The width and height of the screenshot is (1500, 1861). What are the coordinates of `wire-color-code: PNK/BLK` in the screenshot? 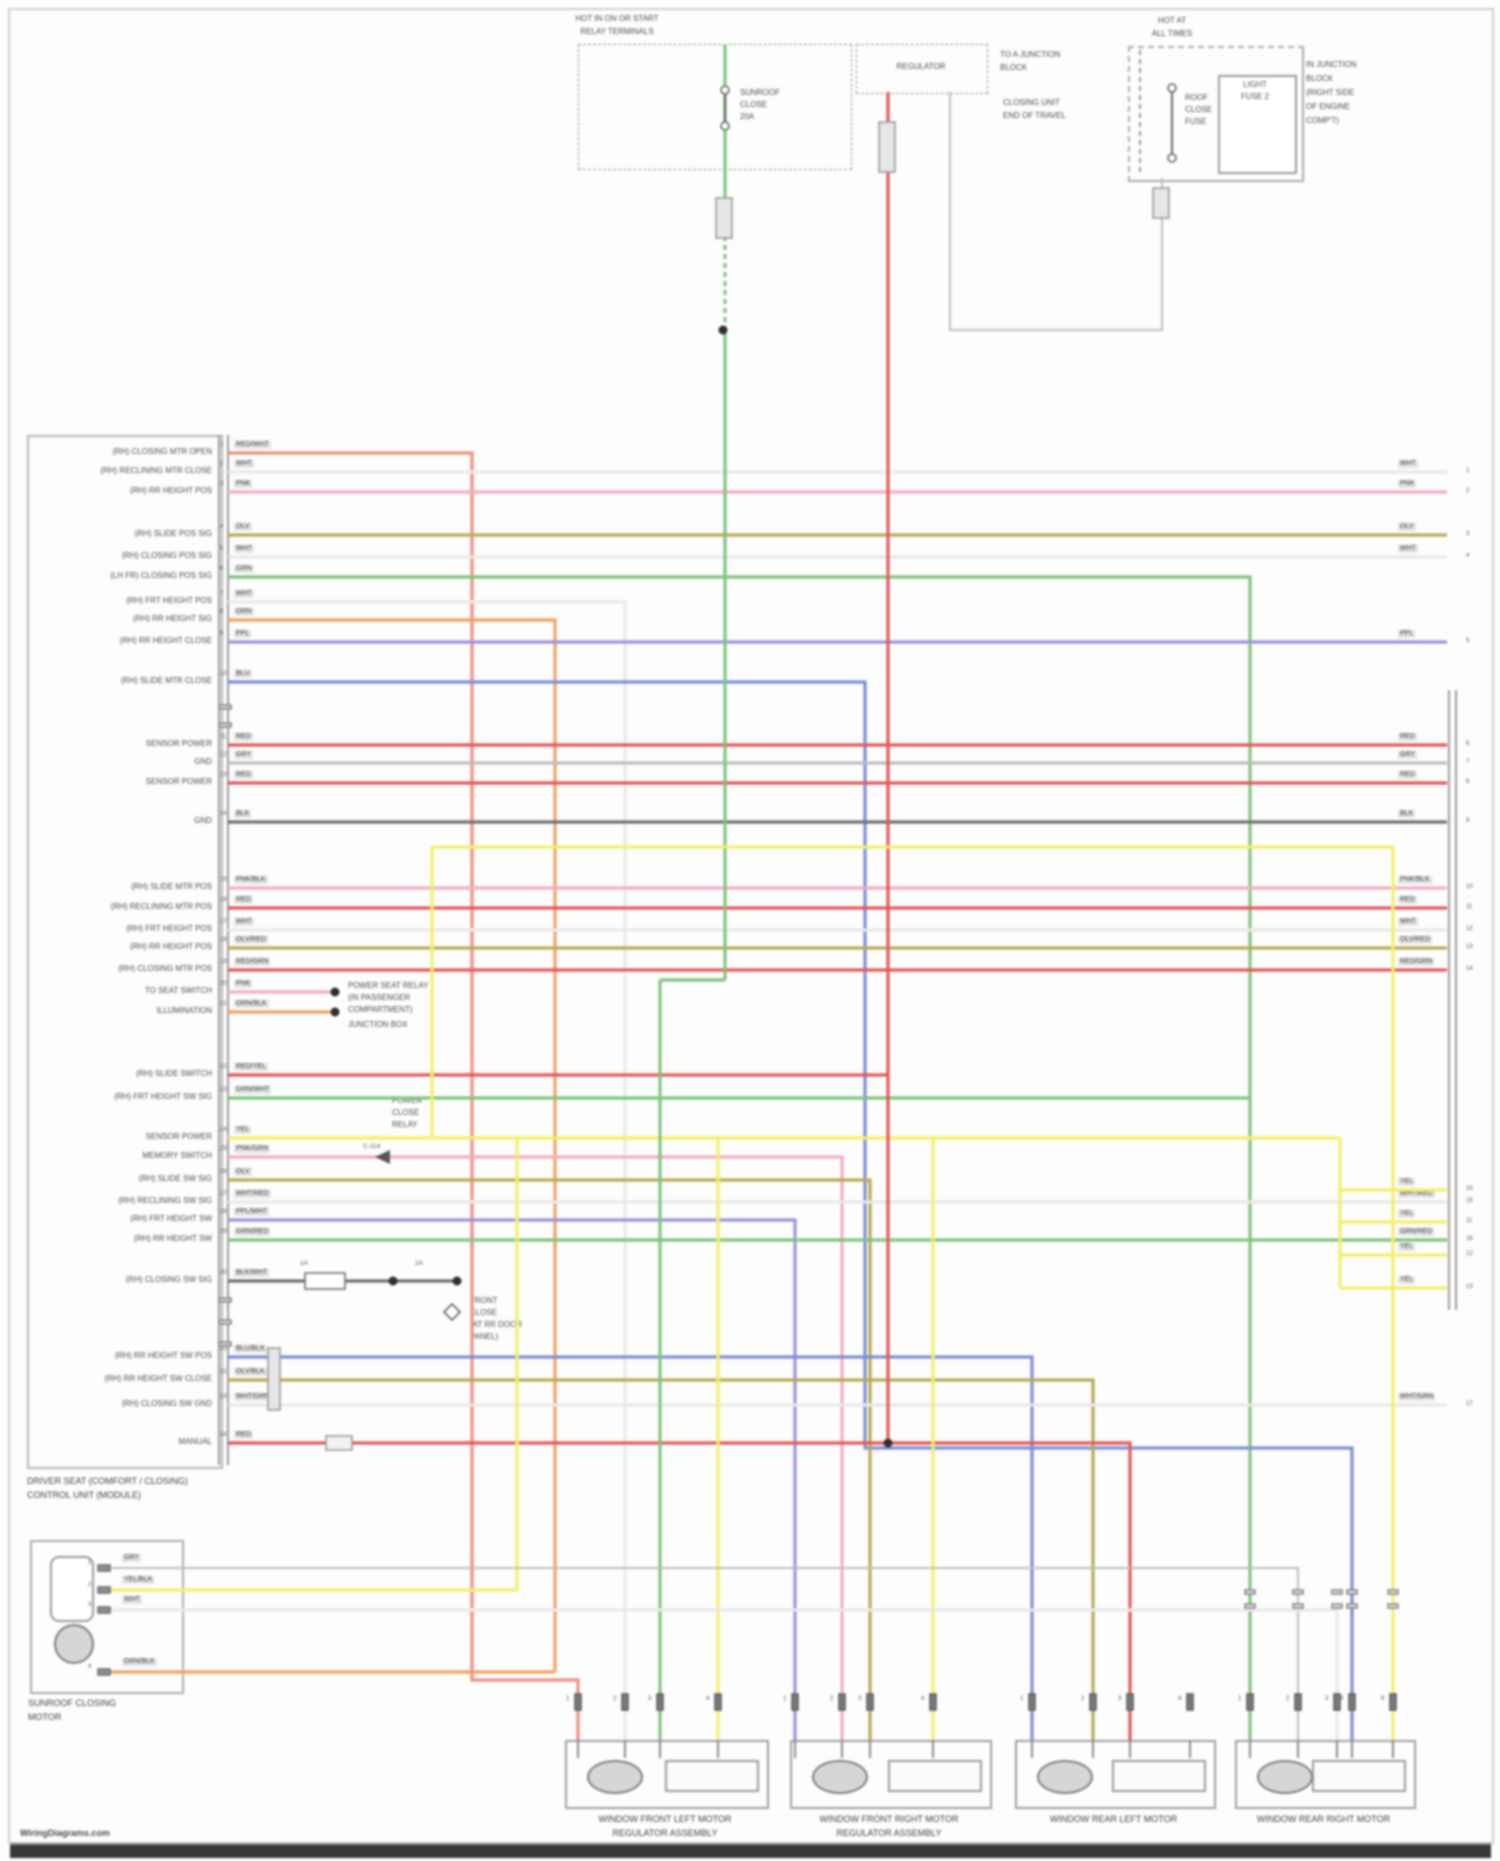 It's located at (251, 880).